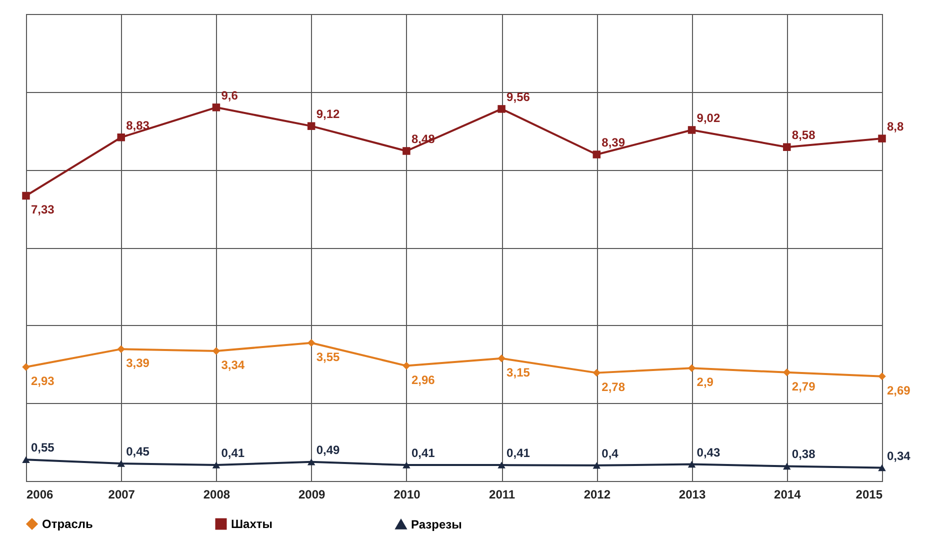 Image resolution: width=945 pixels, height=542 pixels. Describe the element at coordinates (138, 363) in the screenshot. I see `data-label: 3,39` at that location.